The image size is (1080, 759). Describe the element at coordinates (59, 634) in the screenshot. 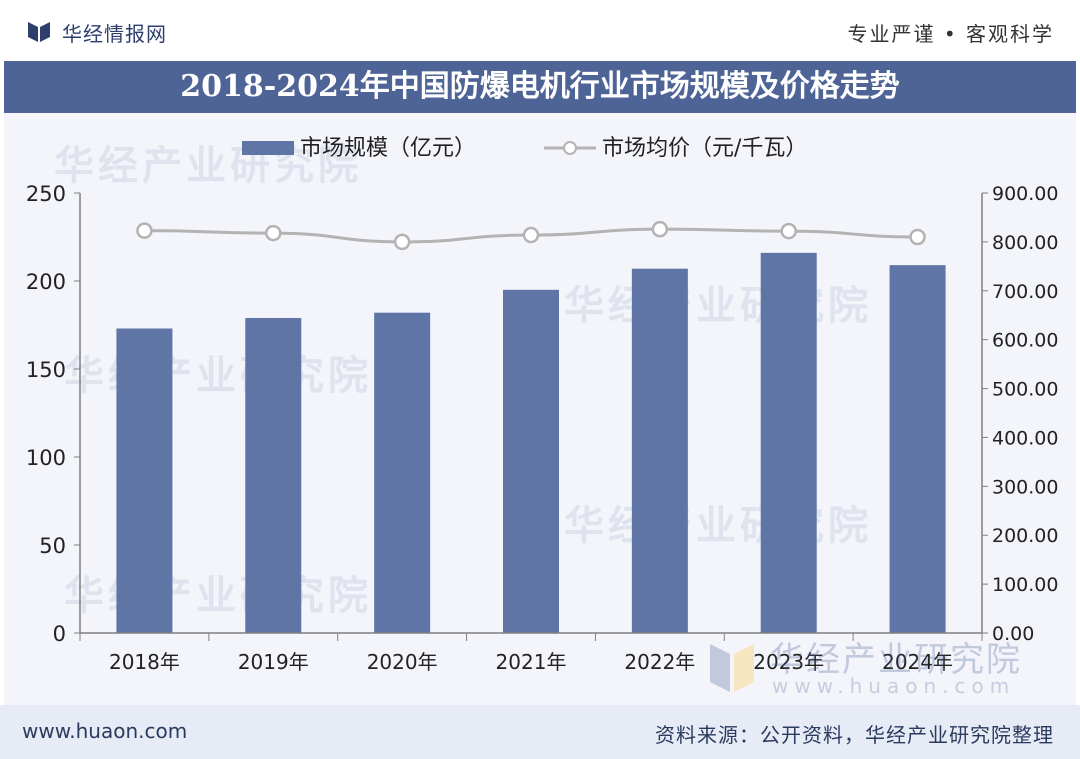

I see `left-tick-label: 0` at that location.